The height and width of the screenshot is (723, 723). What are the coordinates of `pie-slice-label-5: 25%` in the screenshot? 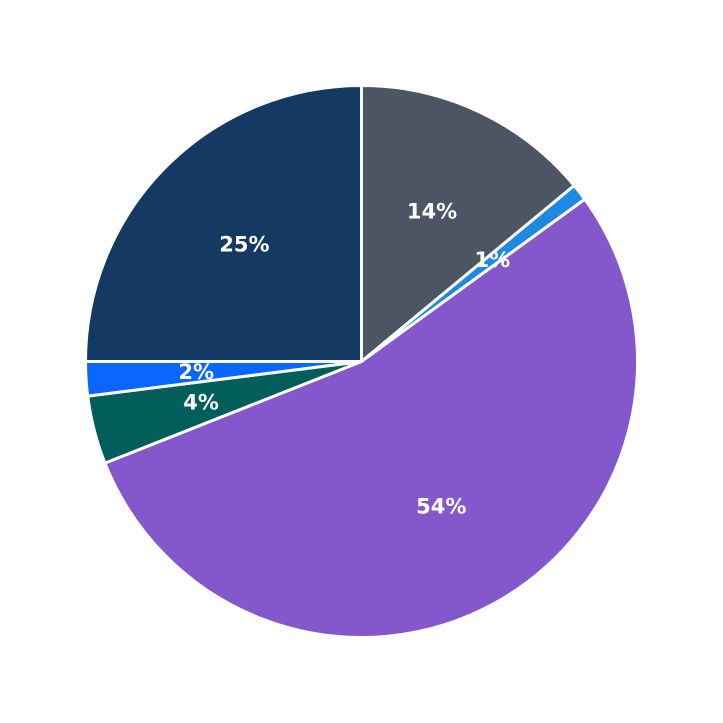 It's located at (244, 244).